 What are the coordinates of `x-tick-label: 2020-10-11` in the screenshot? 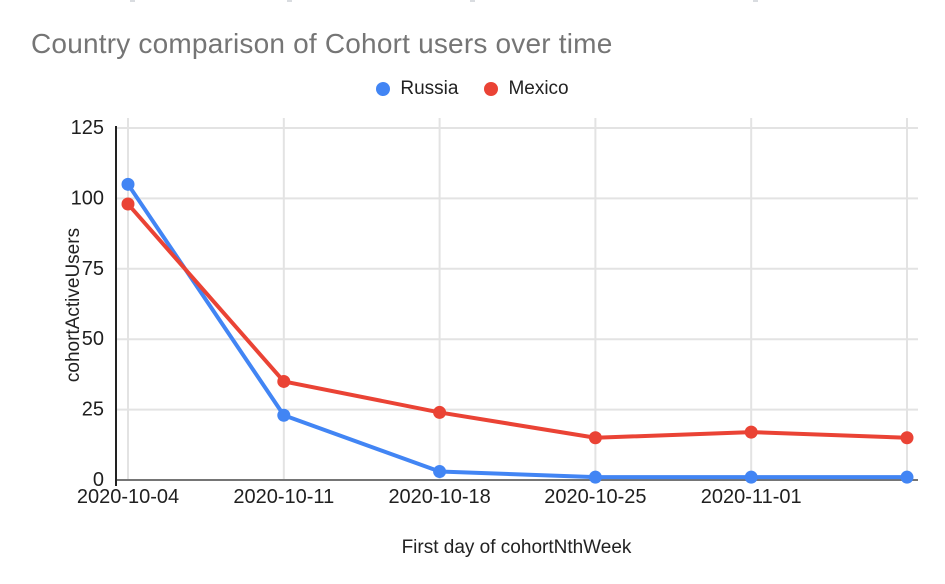 It's located at (283, 497).